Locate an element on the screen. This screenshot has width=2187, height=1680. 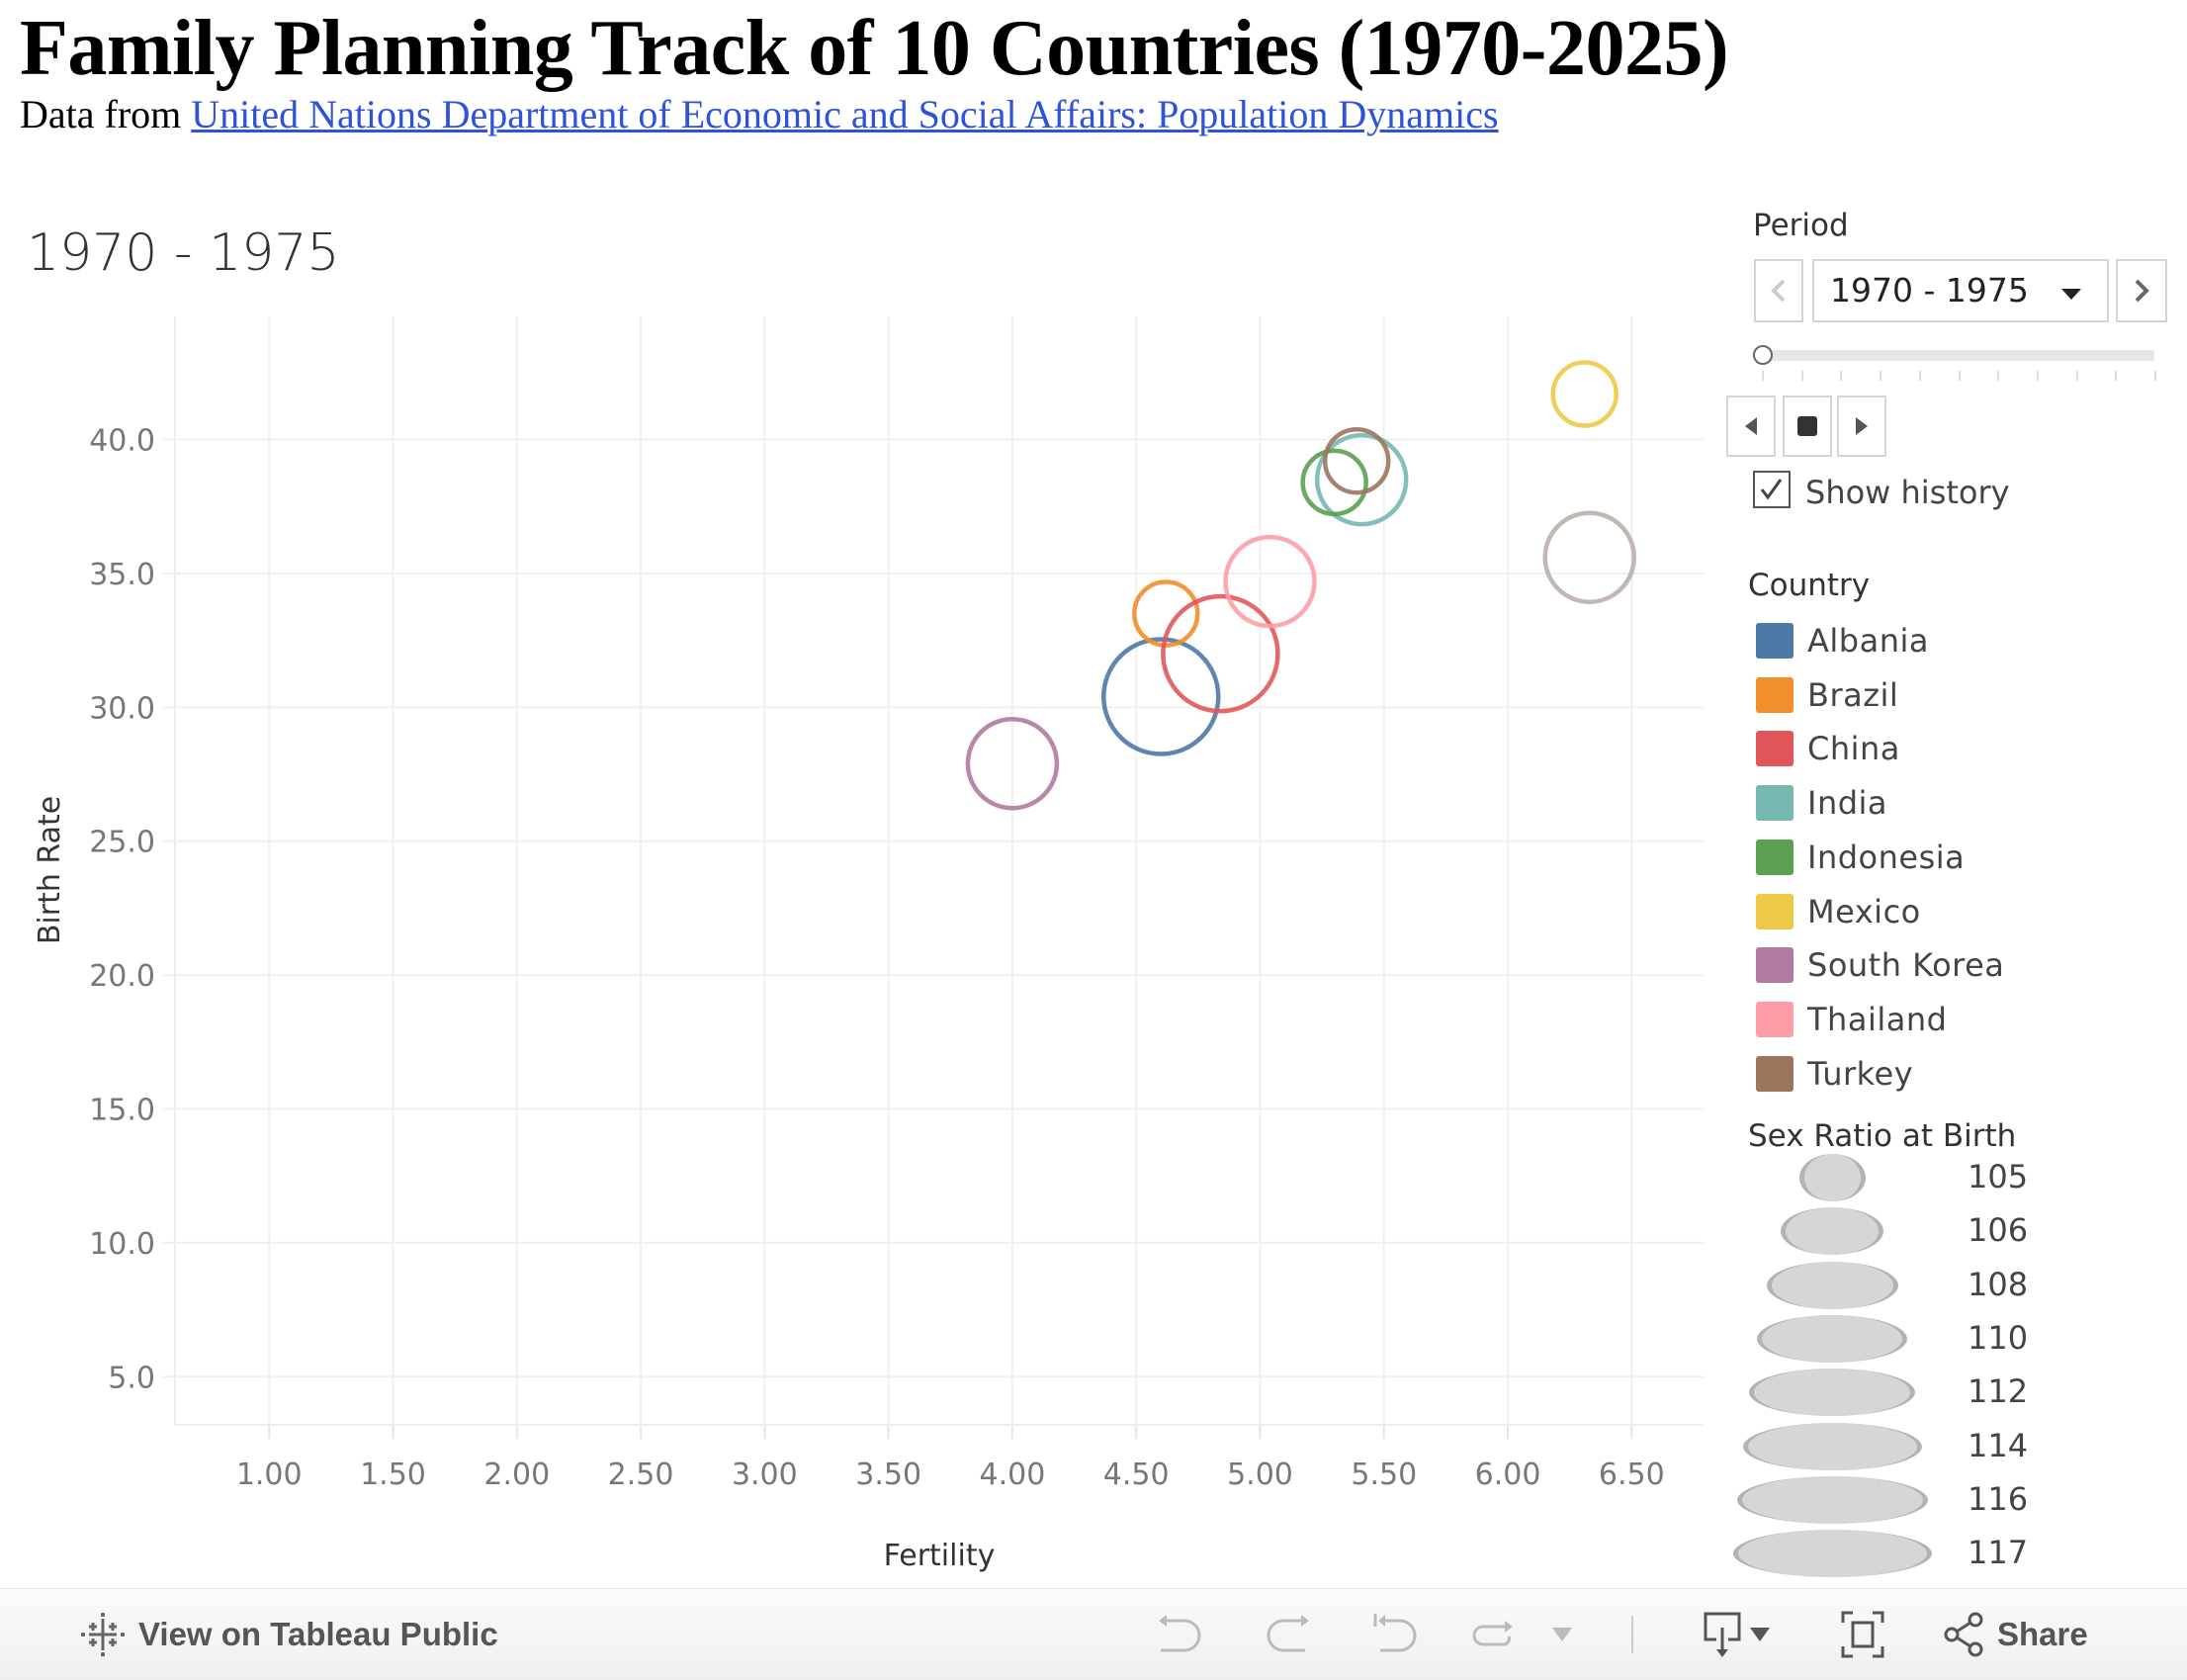
next-period-button is located at coordinates (2141, 290).